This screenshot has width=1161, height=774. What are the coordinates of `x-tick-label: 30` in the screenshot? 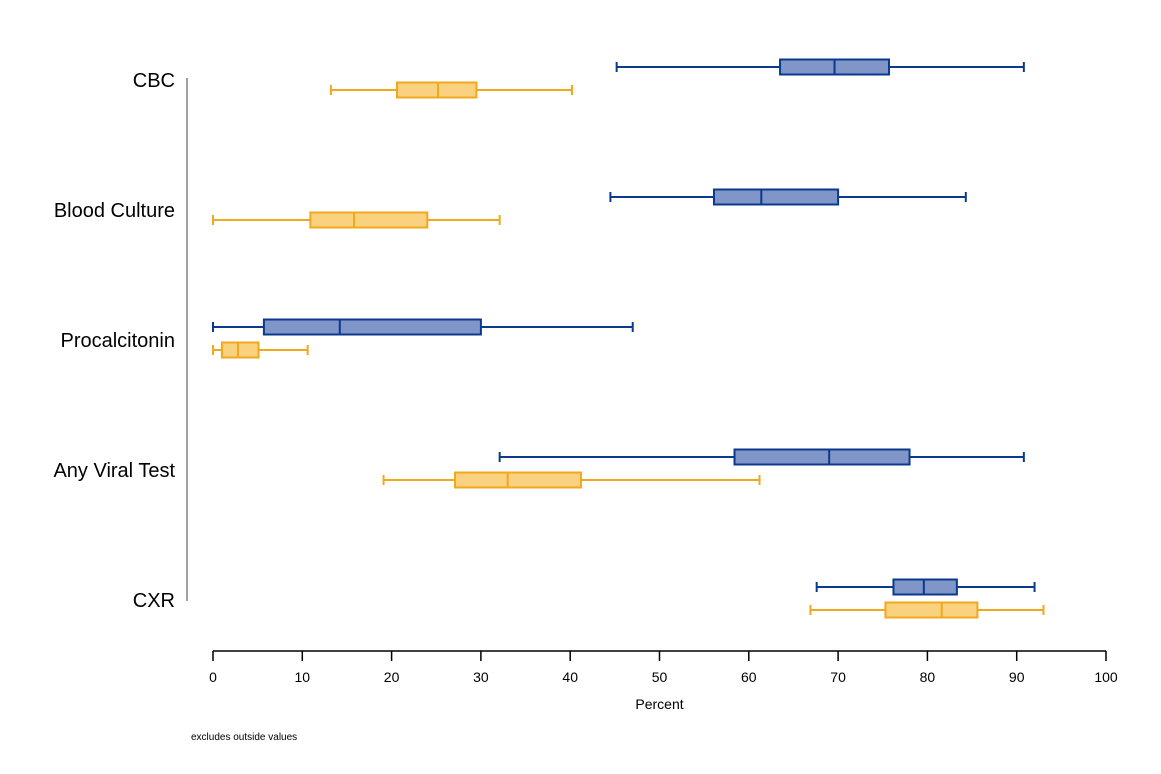 It's located at (481, 677).